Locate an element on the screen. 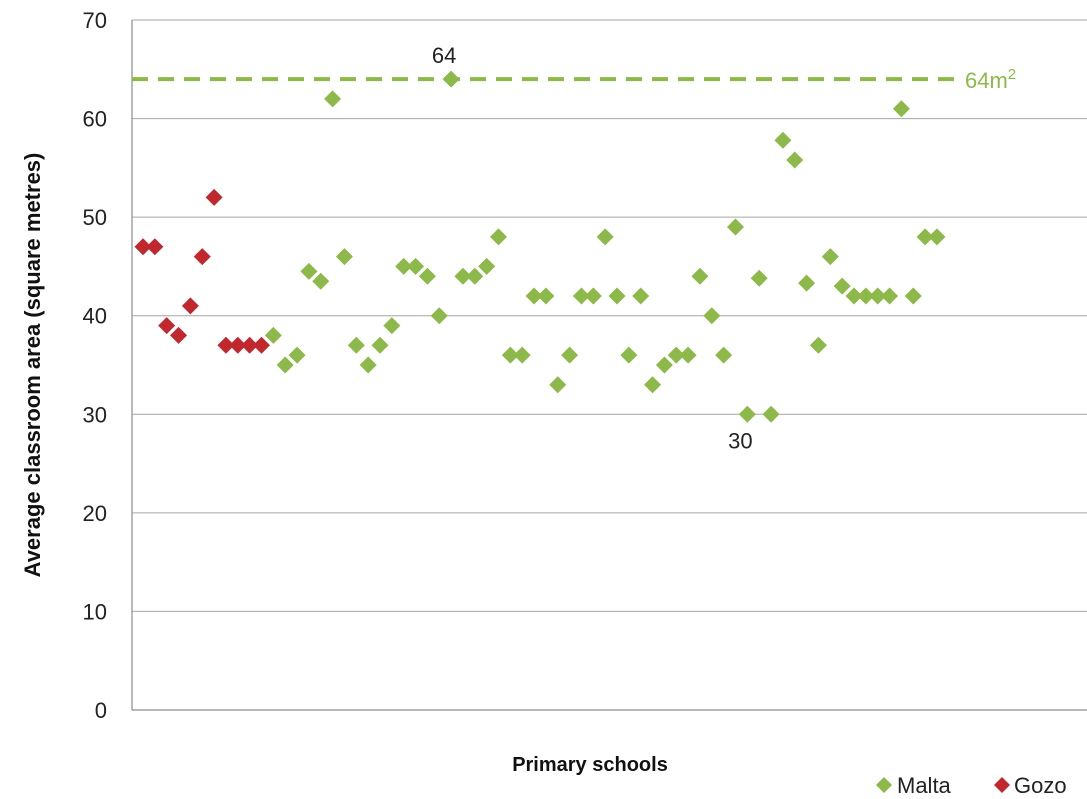 The height and width of the screenshot is (799, 1087). y-tick-label: 50 is located at coordinates (95, 217).